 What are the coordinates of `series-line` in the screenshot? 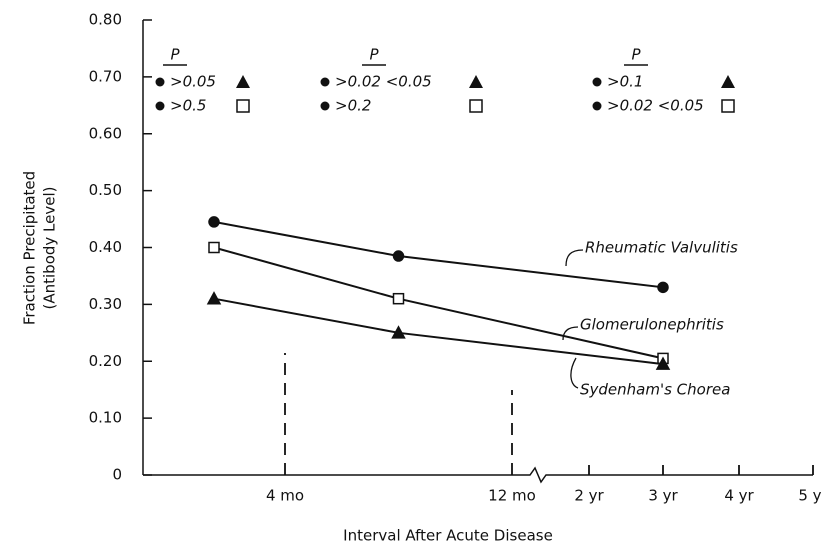 It's located at (438, 303).